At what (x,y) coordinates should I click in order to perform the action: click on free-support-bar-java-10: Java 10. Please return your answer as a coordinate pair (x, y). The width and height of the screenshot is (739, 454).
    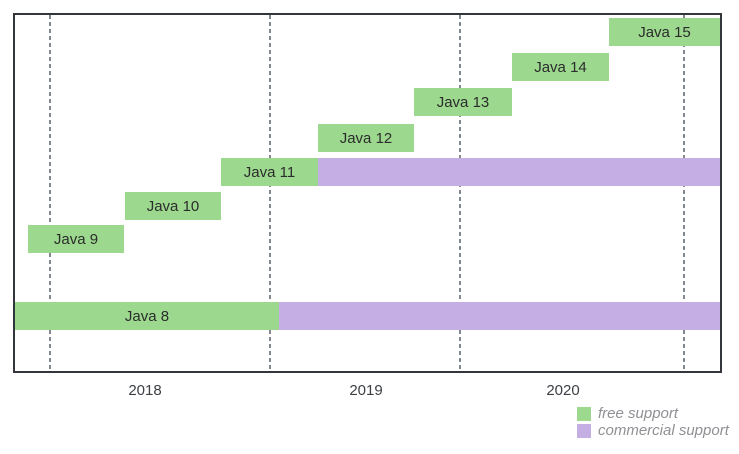
    Looking at the image, I should click on (173, 206).